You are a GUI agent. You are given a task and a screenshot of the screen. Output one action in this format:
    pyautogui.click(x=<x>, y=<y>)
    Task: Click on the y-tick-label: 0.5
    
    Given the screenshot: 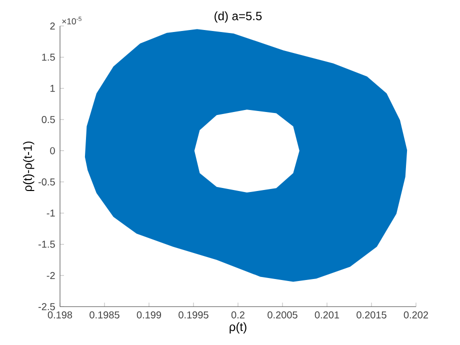 What is the action you would take?
    pyautogui.click(x=48, y=120)
    